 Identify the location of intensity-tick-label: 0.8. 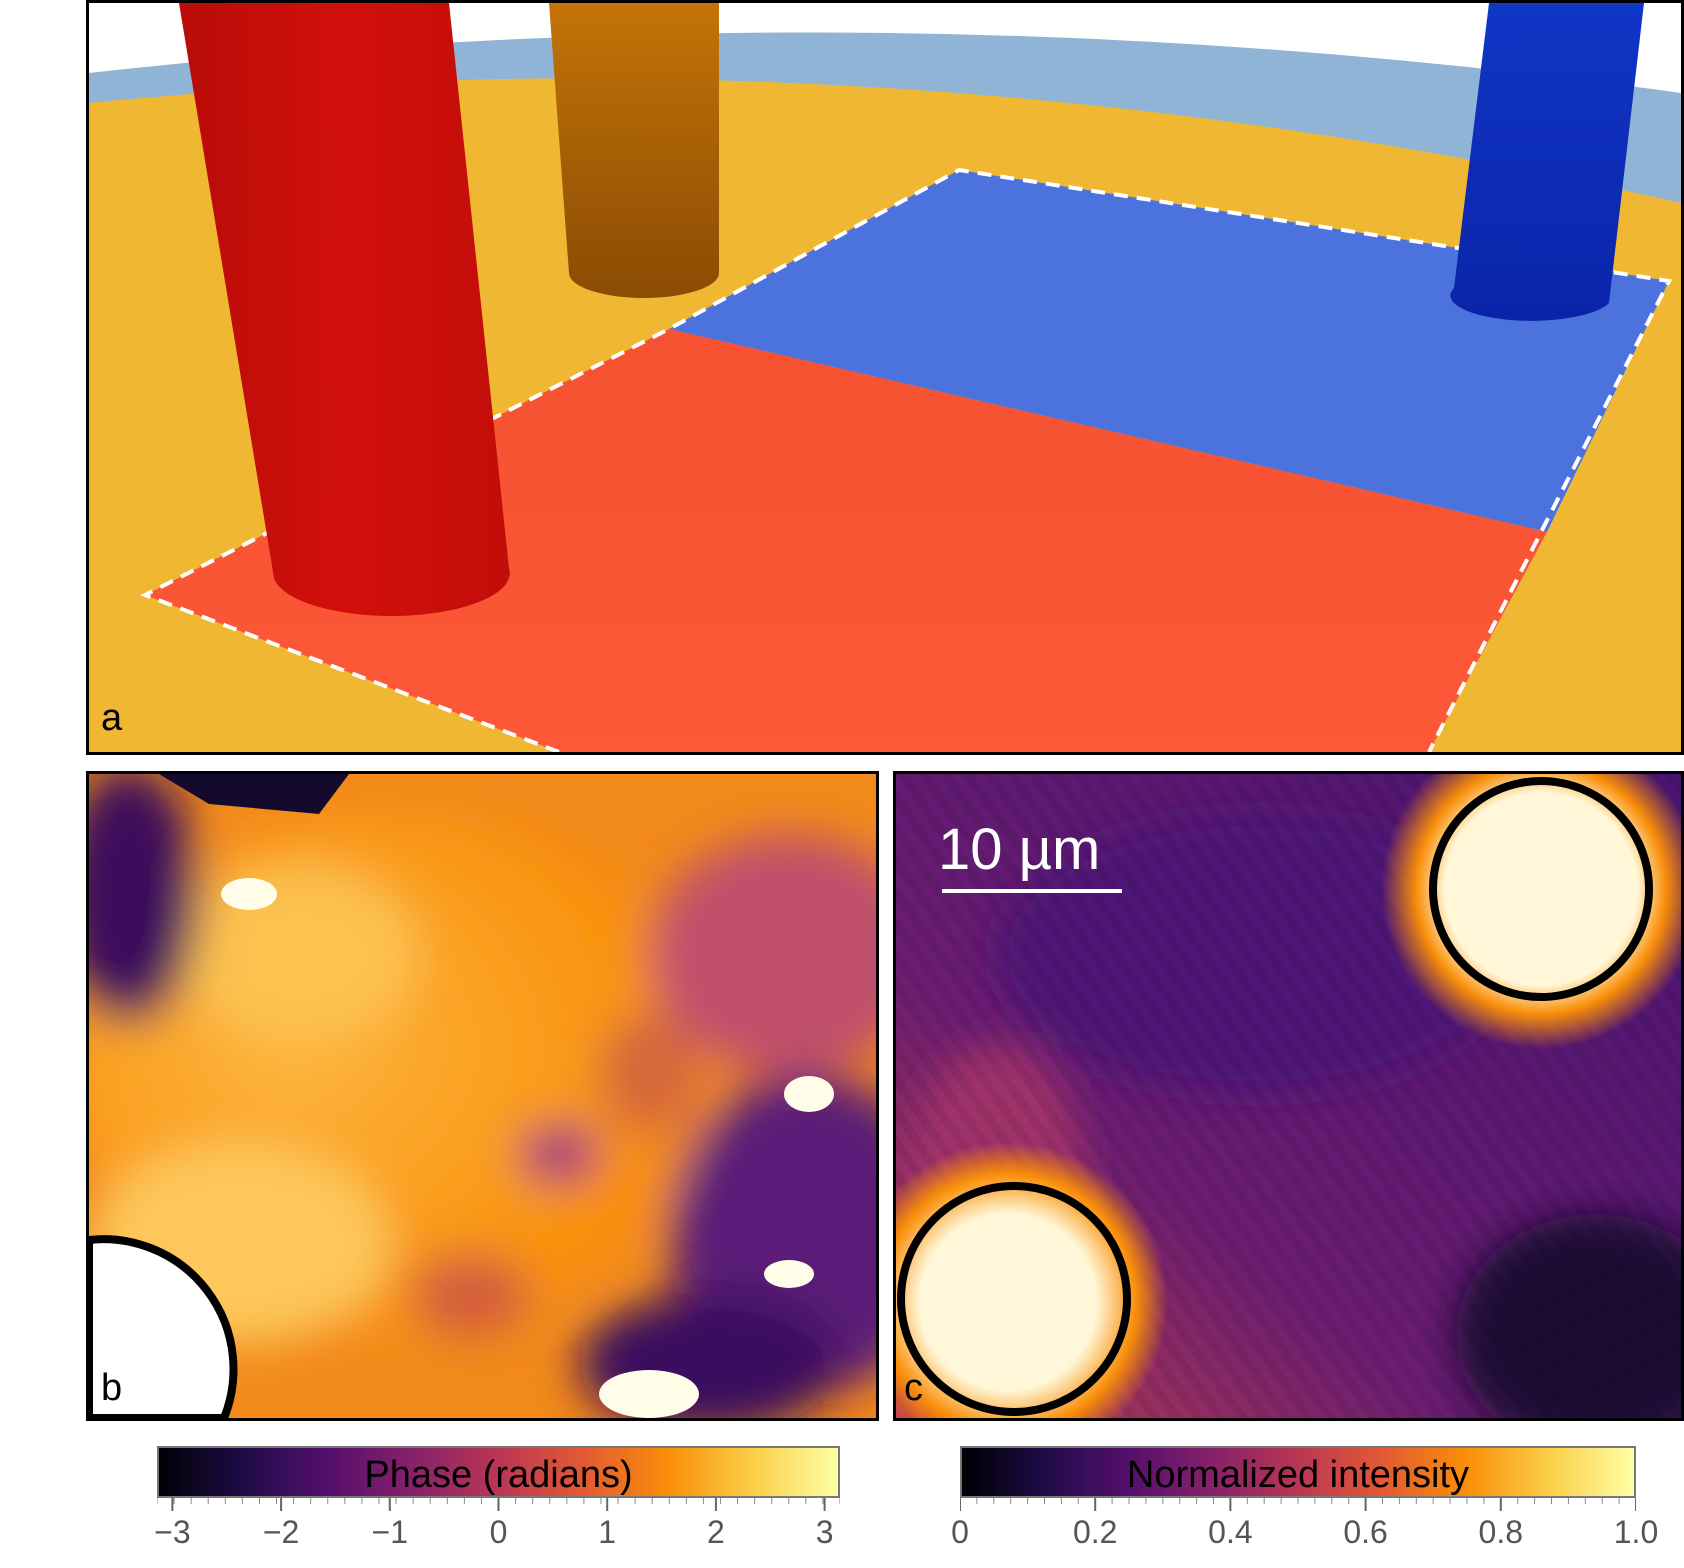
(1501, 1532).